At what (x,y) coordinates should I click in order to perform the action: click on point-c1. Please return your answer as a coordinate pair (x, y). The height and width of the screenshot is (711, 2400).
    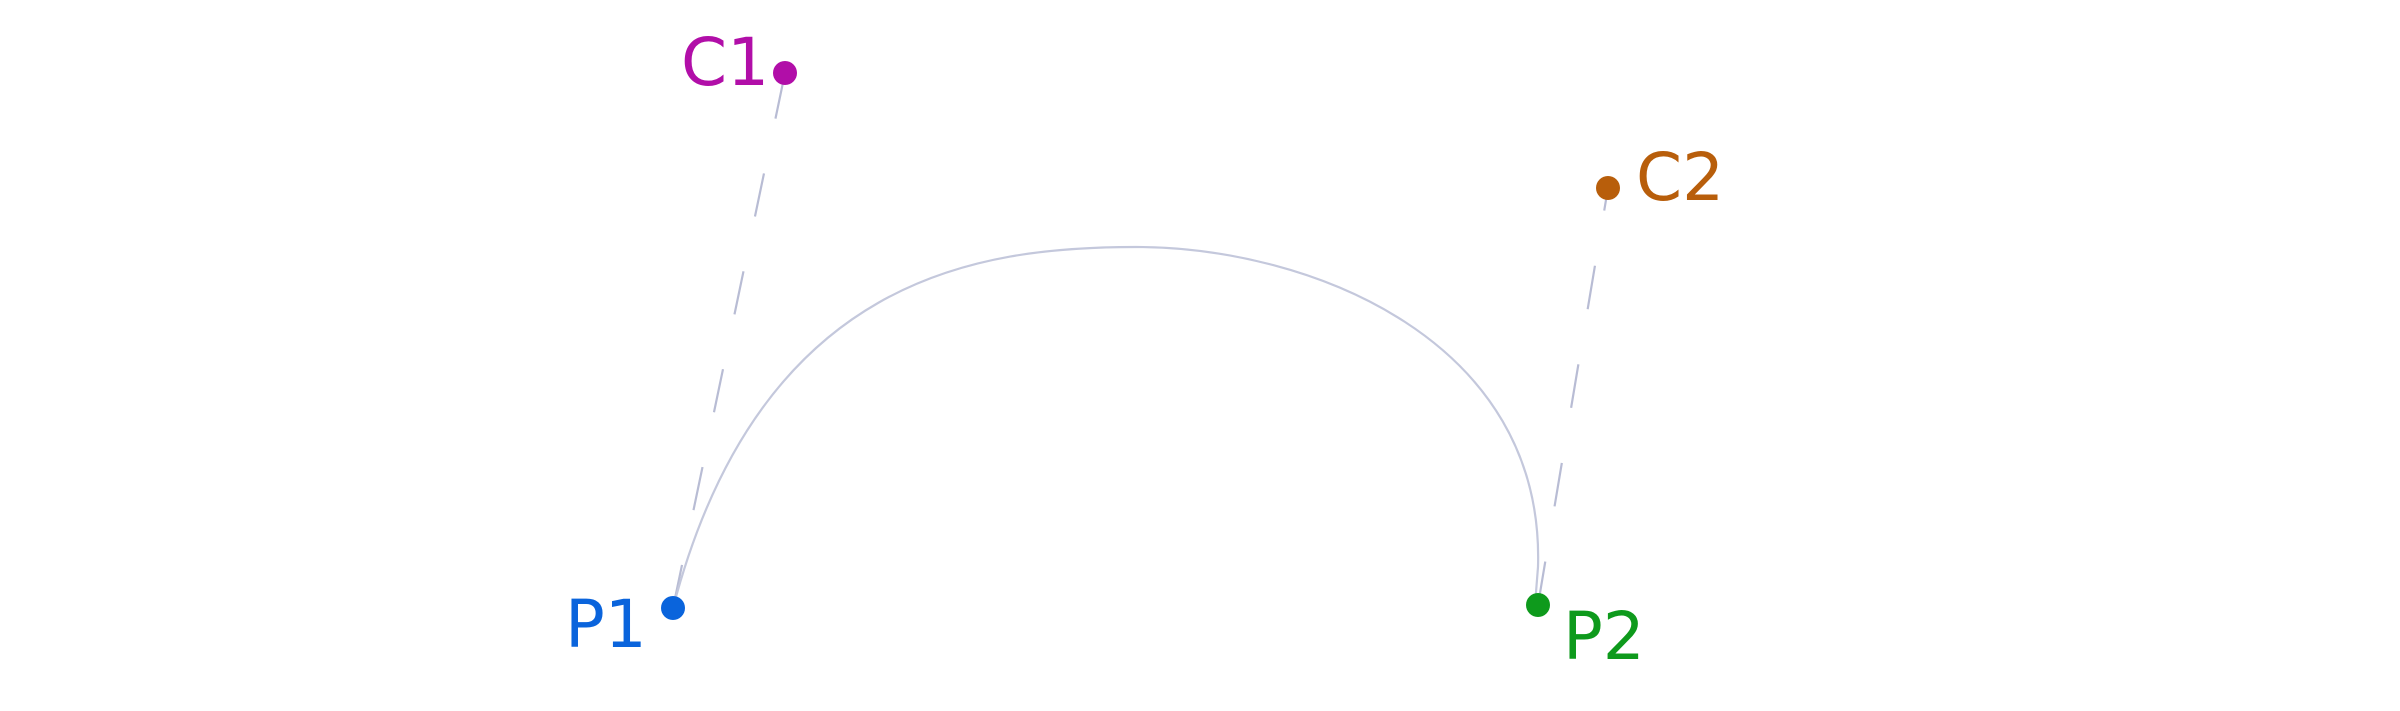
    Looking at the image, I should click on (785, 73).